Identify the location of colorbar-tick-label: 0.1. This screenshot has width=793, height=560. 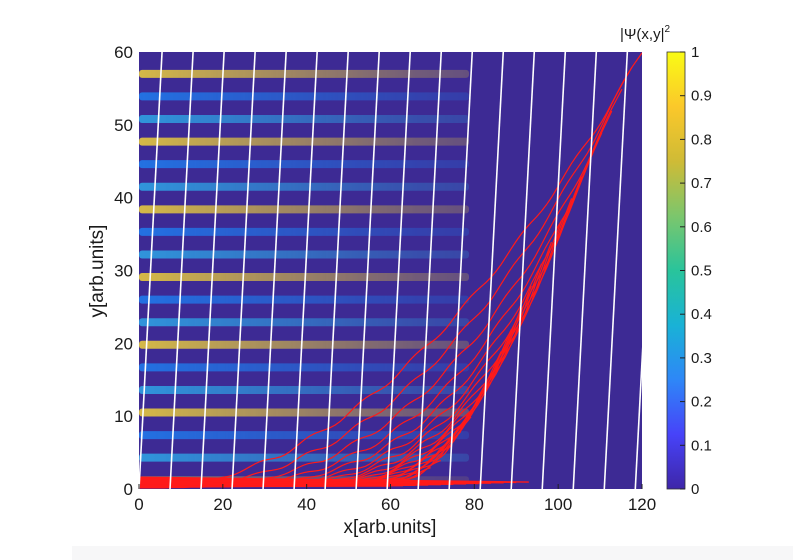
(701, 445).